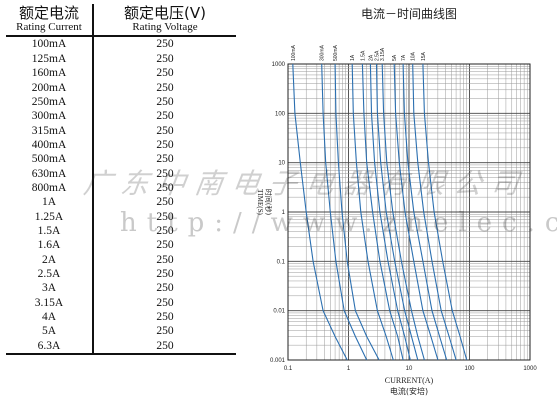 The image size is (557, 413). Describe the element at coordinates (50, 245) in the screenshot. I see `rating-current-cell: 1.6A` at that location.